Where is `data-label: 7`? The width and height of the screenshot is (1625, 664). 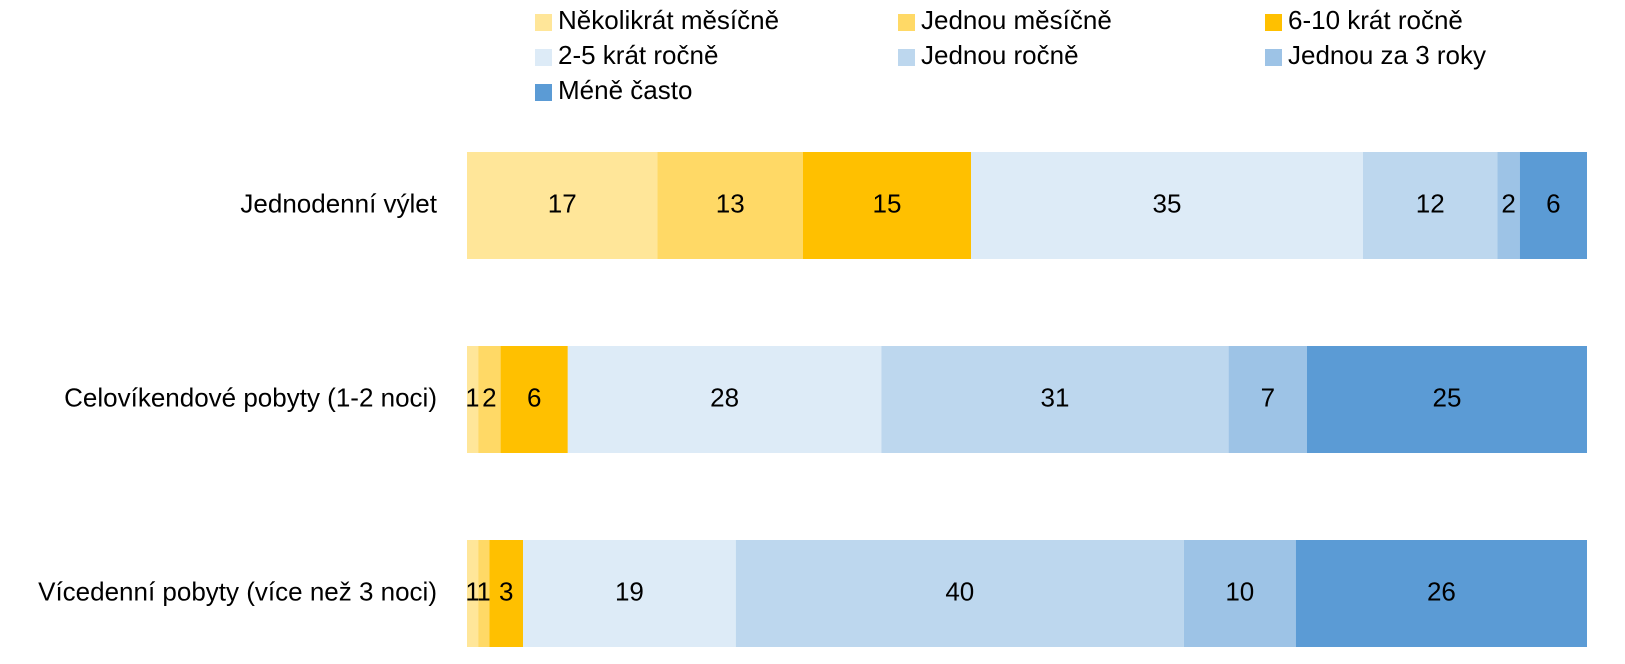 data-label: 7 is located at coordinates (1268, 397).